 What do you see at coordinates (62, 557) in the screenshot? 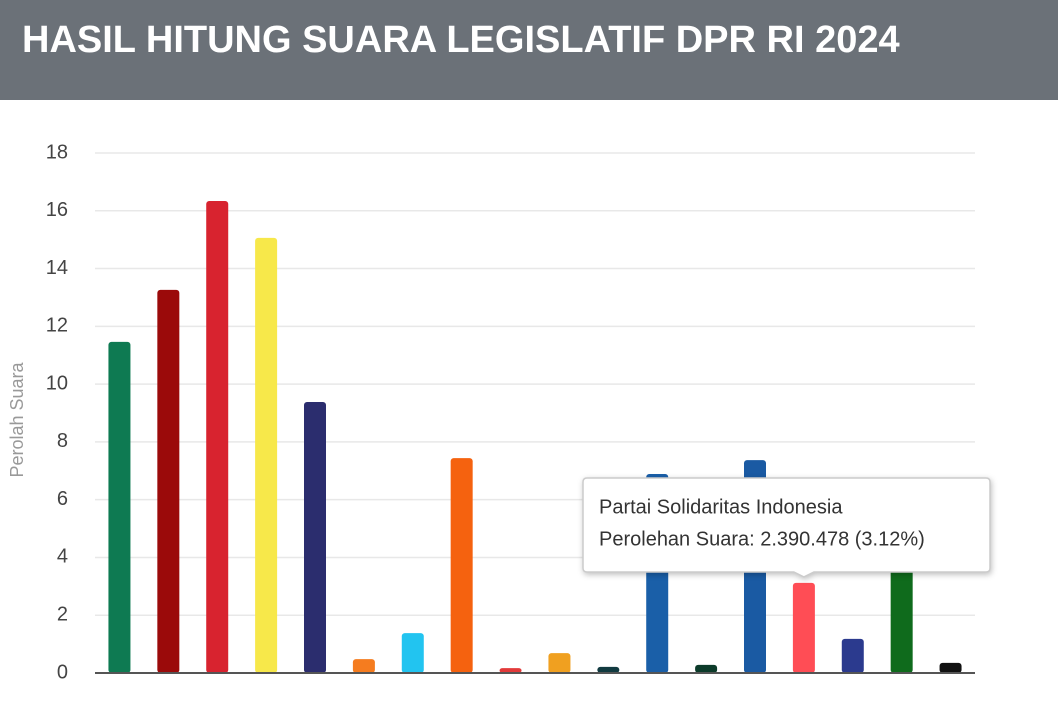
I see `y-tick-label: 4` at bounding box center [62, 557].